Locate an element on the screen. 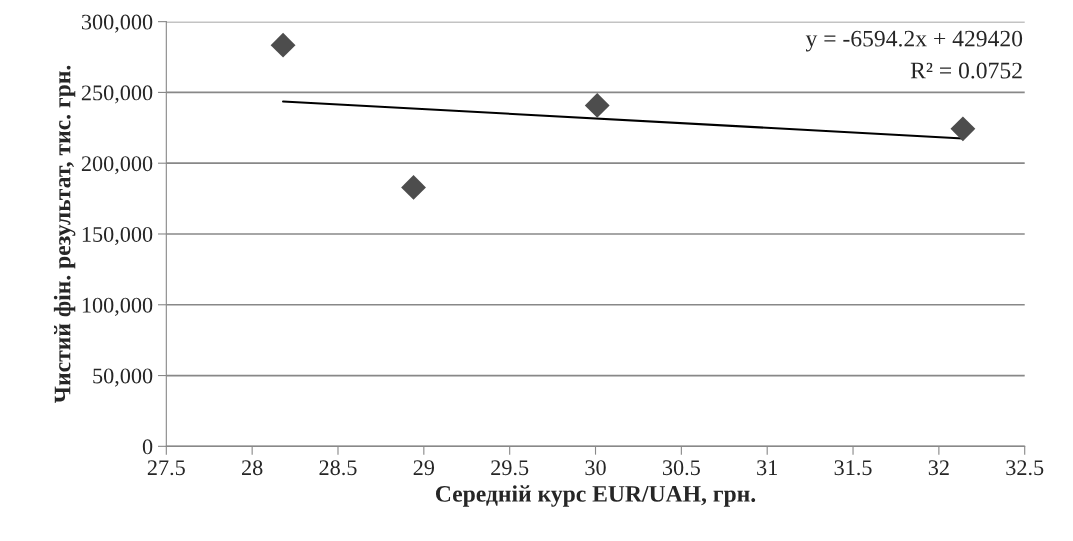 The height and width of the screenshot is (541, 1073). x-tick-label: 28 is located at coordinates (252, 468).